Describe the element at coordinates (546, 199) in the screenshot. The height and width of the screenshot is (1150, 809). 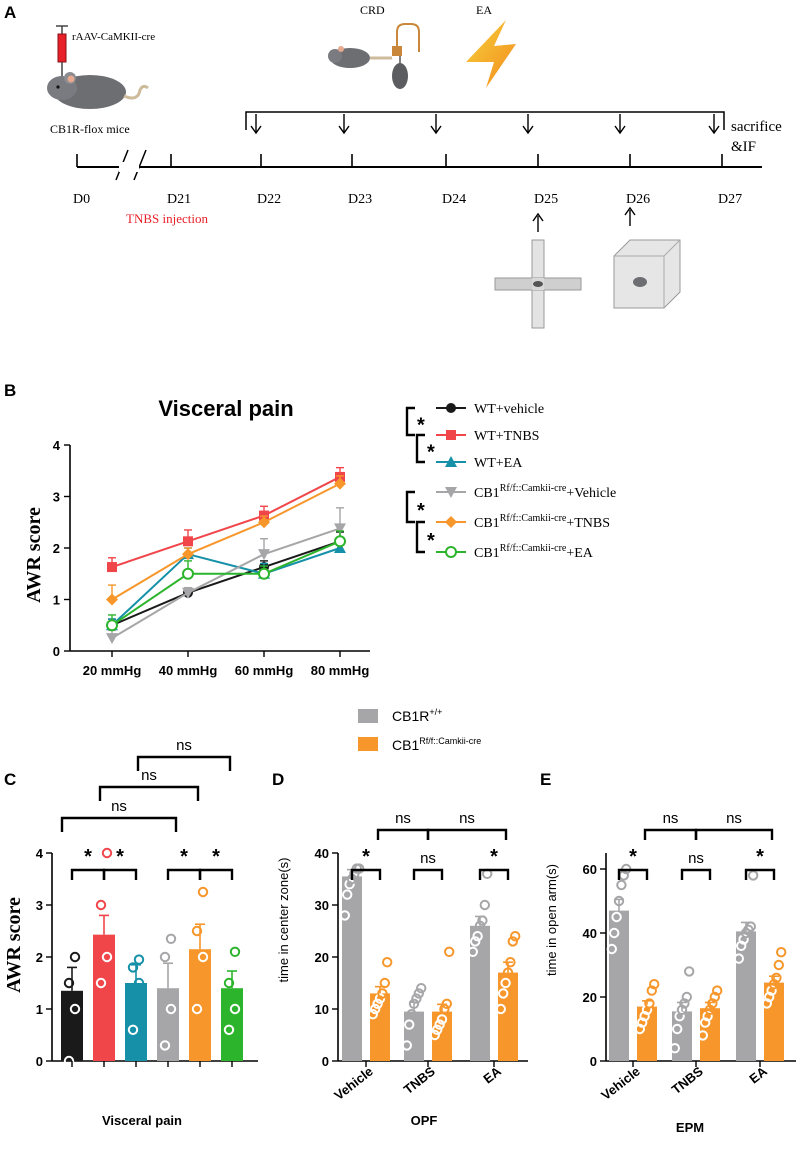
I see `day-label: D25` at that location.